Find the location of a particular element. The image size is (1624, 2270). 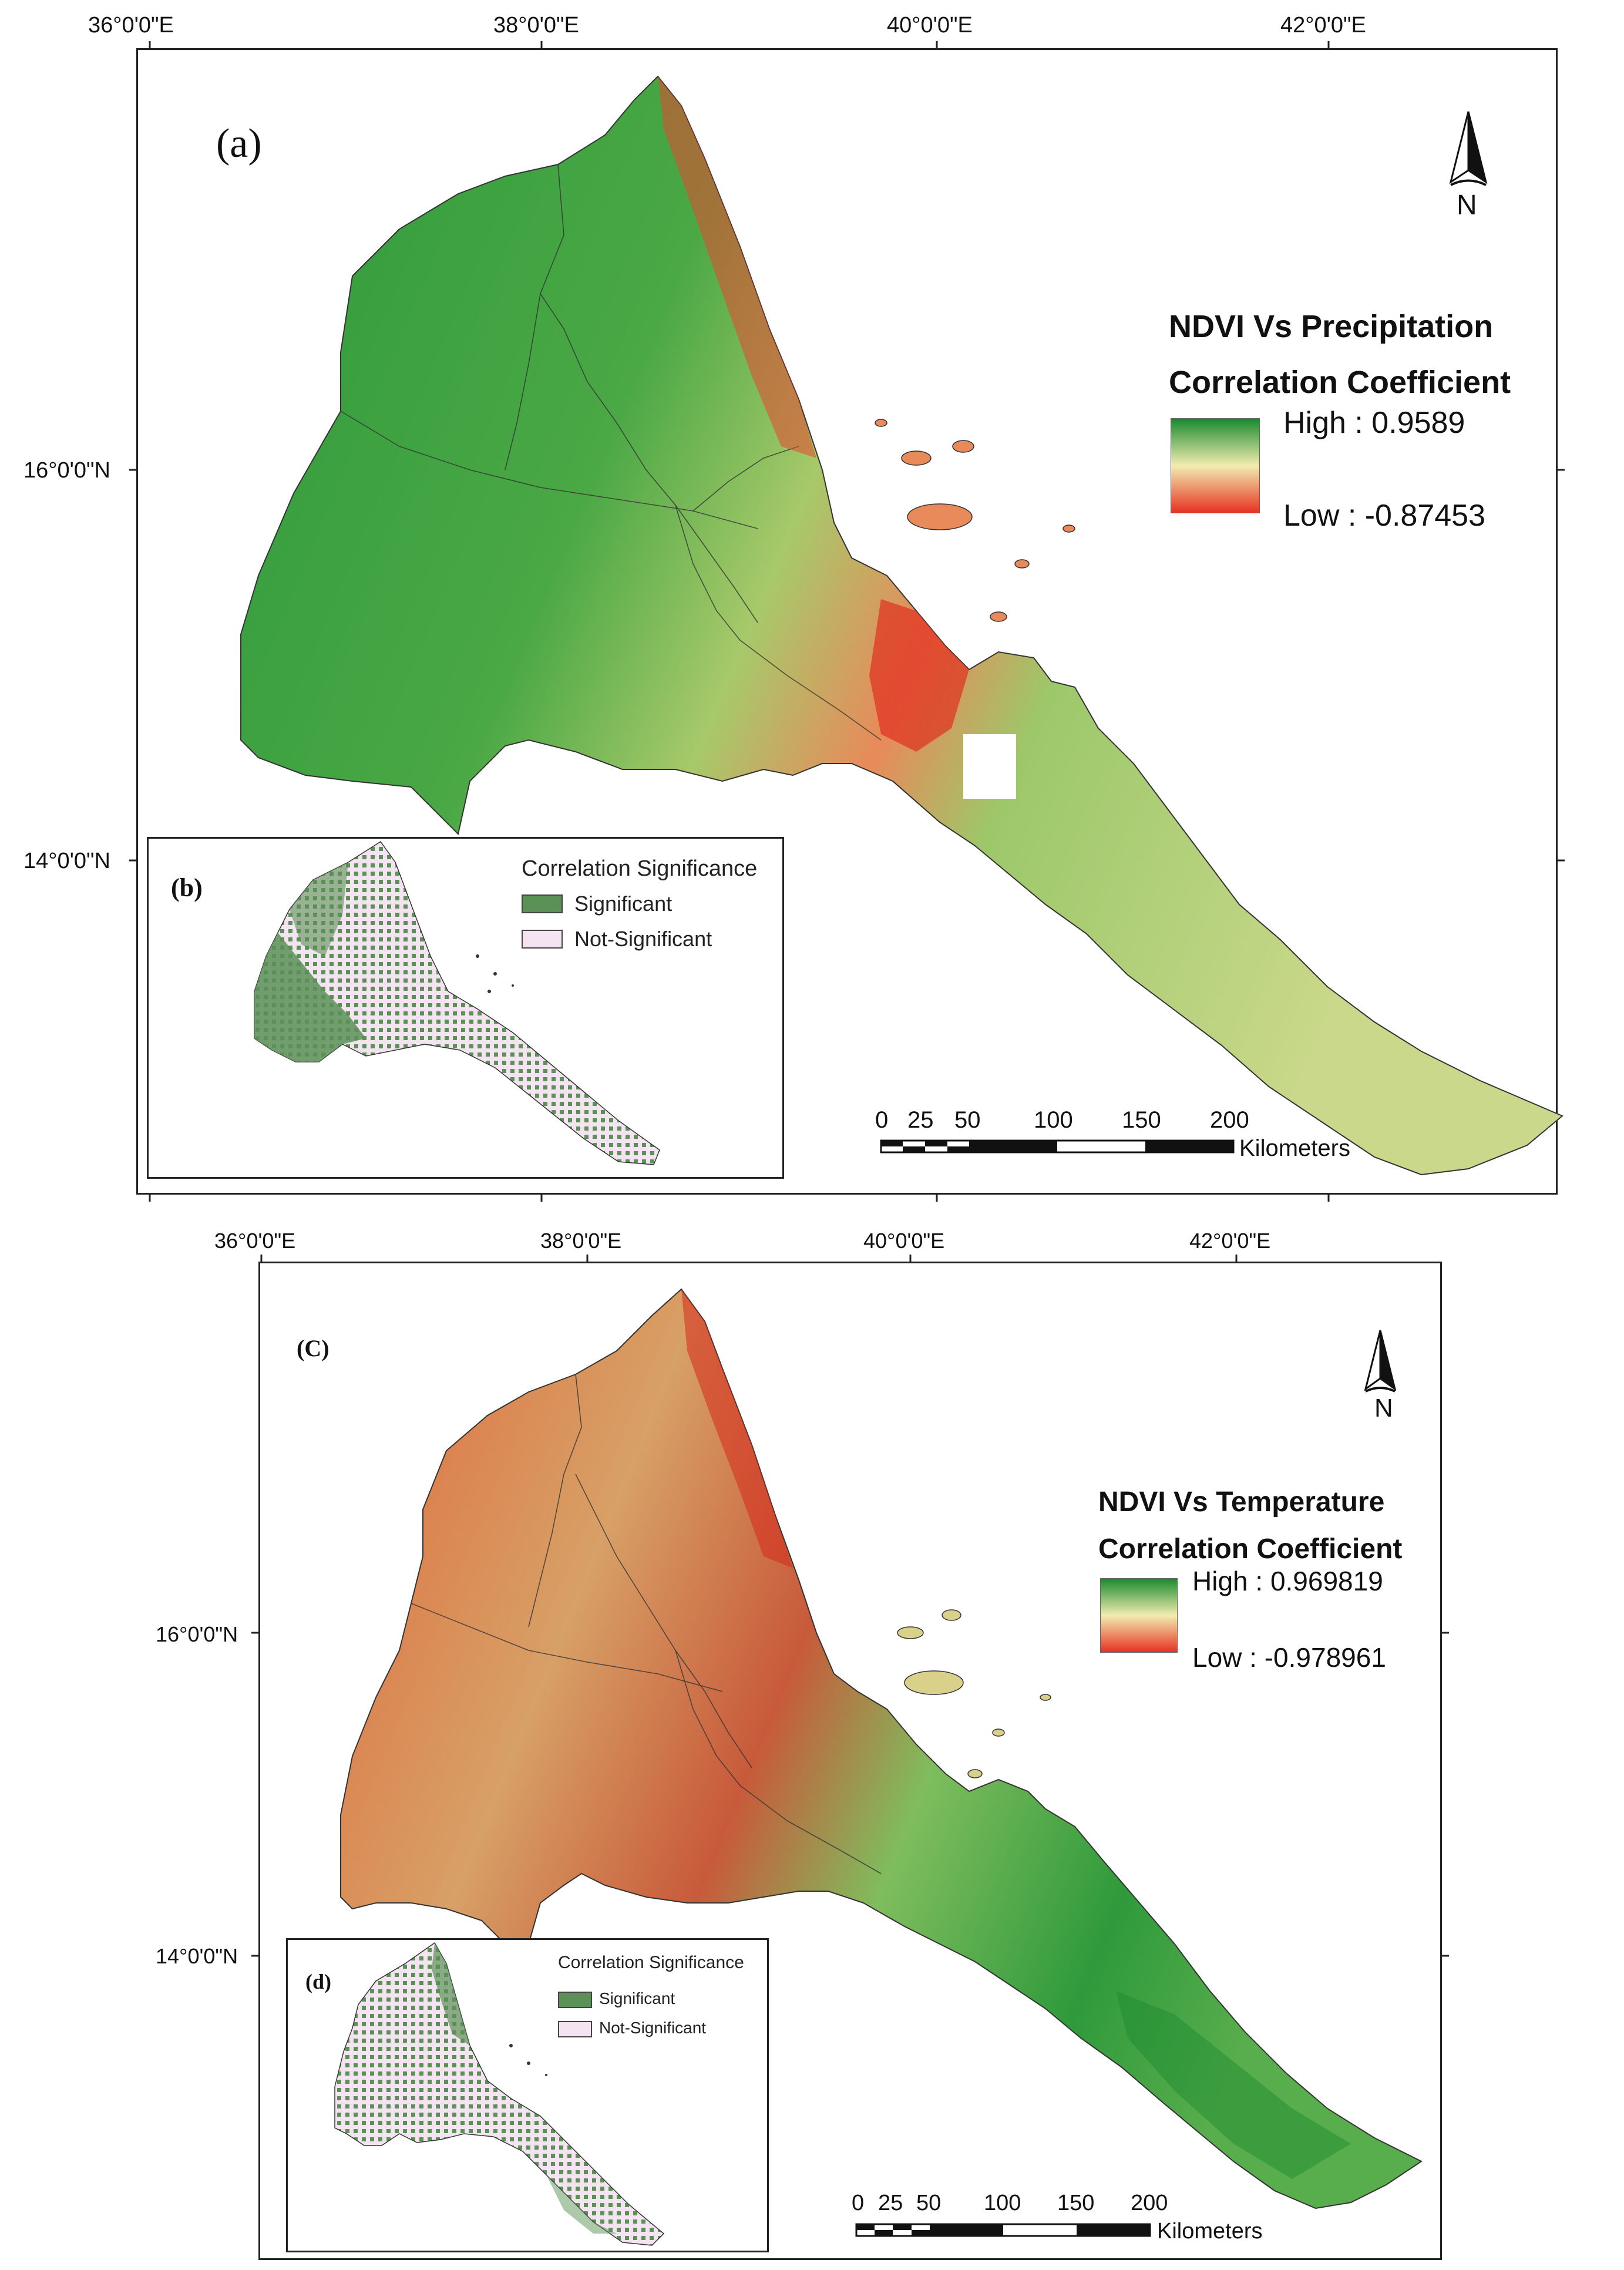

legend-title: NDVI Vs Temperature is located at coordinates (1242, 1503).